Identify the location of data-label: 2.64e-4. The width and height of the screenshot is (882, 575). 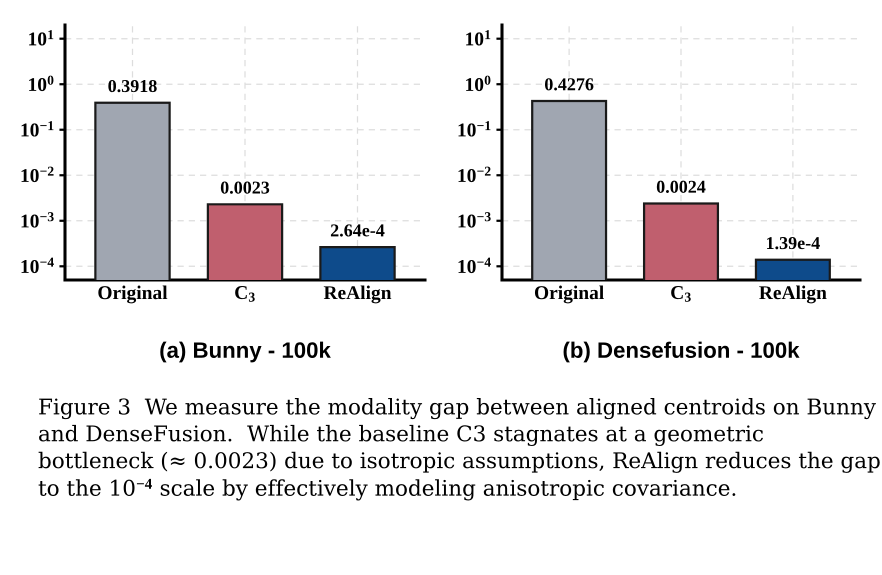
(357, 230).